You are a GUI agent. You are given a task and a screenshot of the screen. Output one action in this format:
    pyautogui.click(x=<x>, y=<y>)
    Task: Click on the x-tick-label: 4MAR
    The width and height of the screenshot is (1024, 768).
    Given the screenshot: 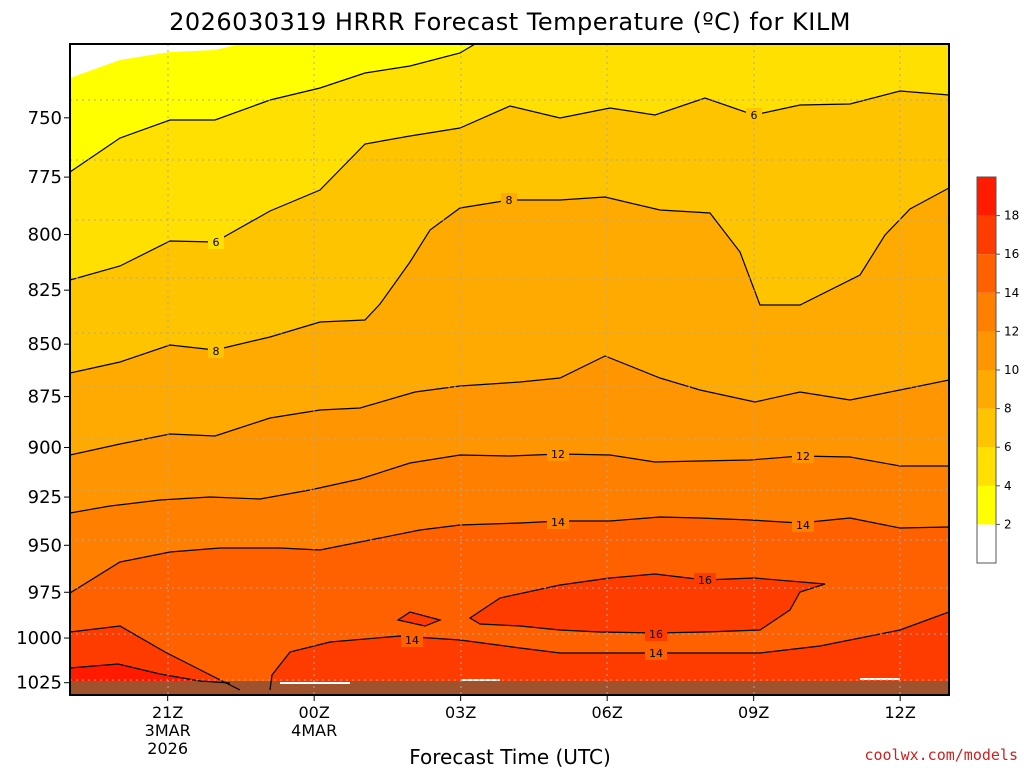 What is the action you would take?
    pyautogui.click(x=314, y=730)
    